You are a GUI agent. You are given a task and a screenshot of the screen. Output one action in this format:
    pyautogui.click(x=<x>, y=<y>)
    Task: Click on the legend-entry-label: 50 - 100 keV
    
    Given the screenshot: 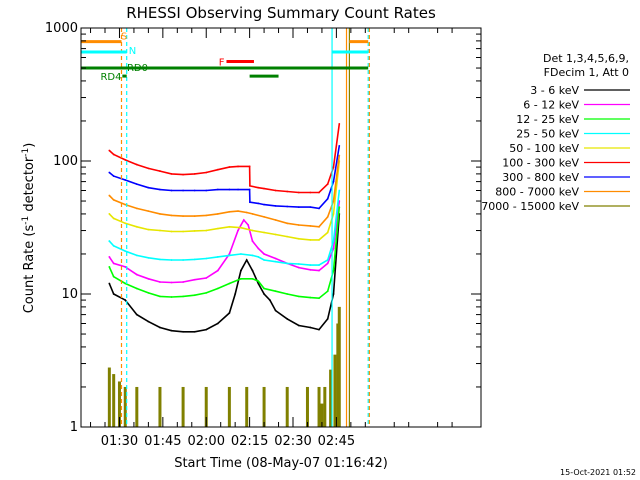 What is the action you would take?
    pyautogui.click(x=544, y=148)
    